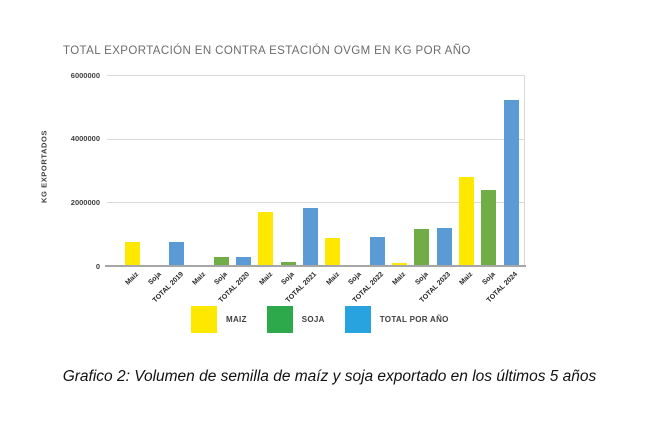 The image size is (659, 438). I want to click on legend-label-total: TOTAL POR AÑO, so click(414, 319).